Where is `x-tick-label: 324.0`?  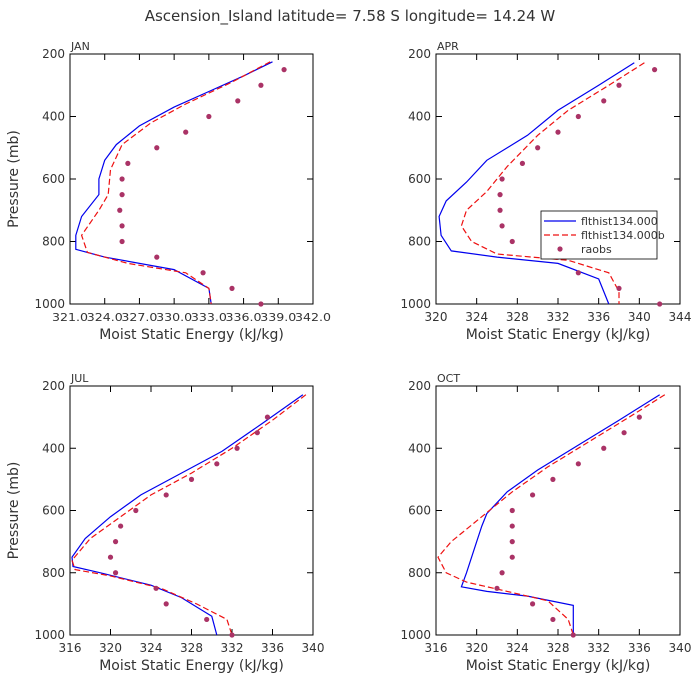 x-tick-label: 324.0 is located at coordinates (105, 317).